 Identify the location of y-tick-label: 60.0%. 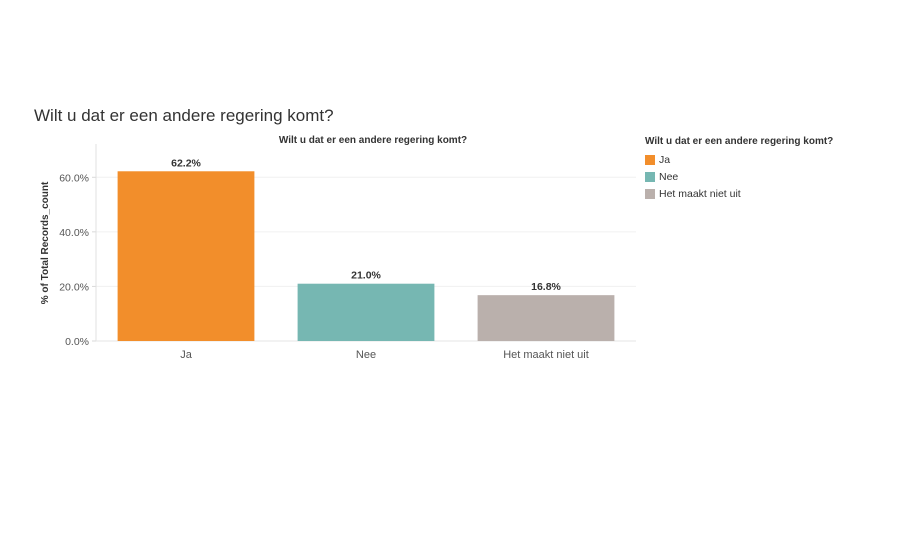
(74, 178).